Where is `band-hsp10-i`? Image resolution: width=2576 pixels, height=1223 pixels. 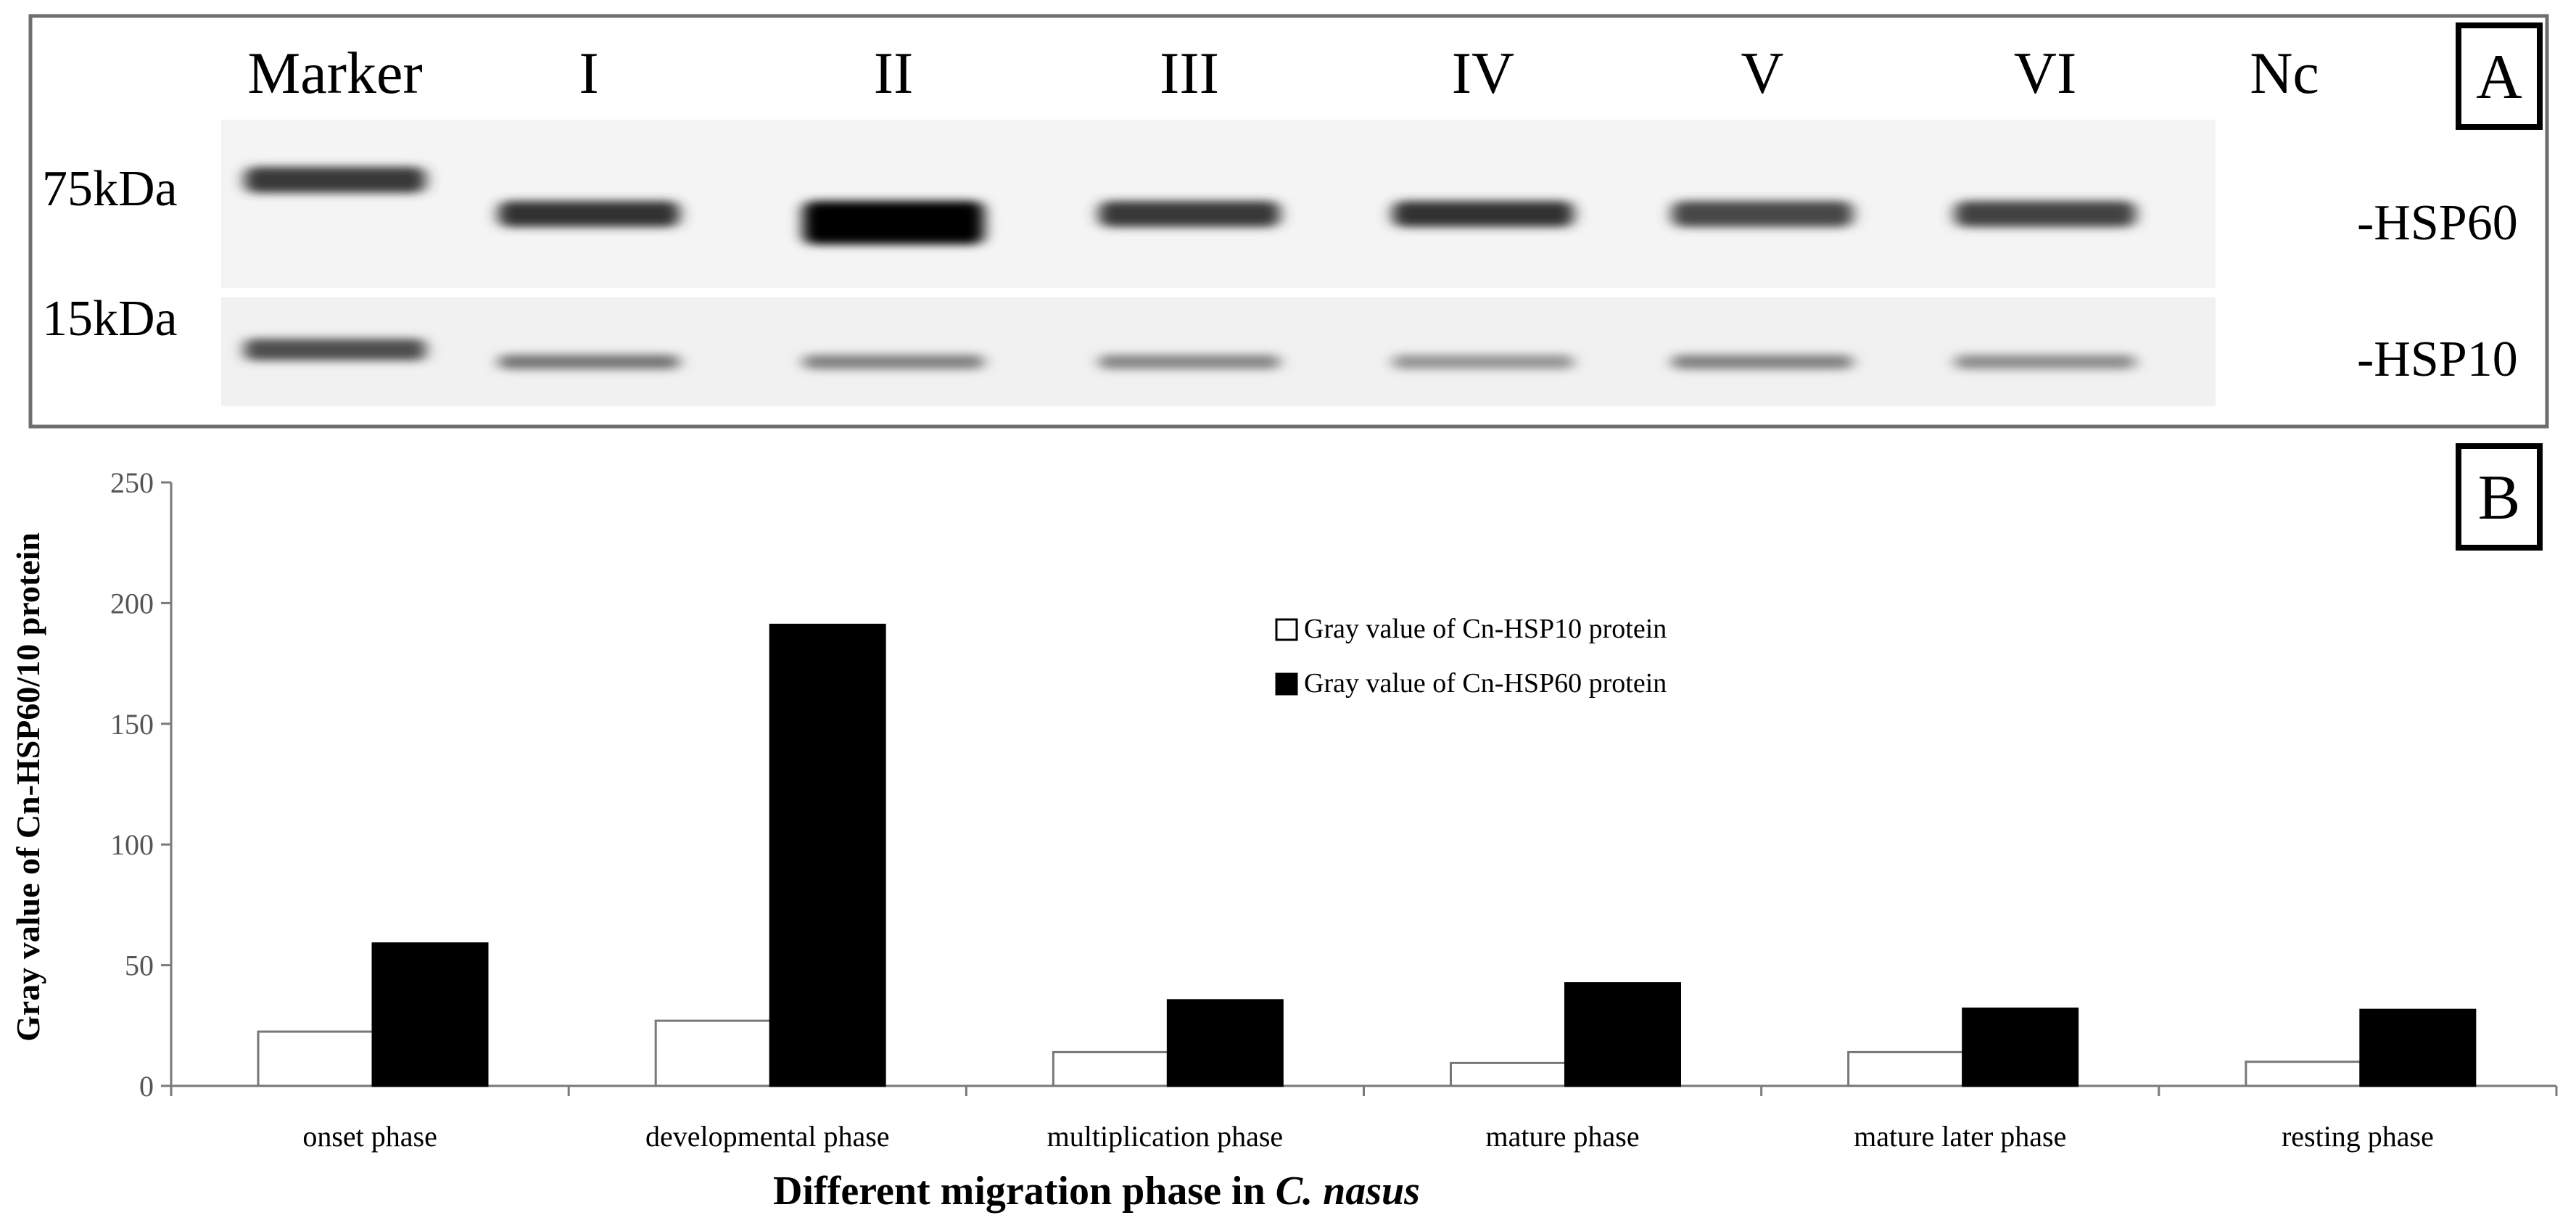 band-hsp10-i is located at coordinates (589, 362).